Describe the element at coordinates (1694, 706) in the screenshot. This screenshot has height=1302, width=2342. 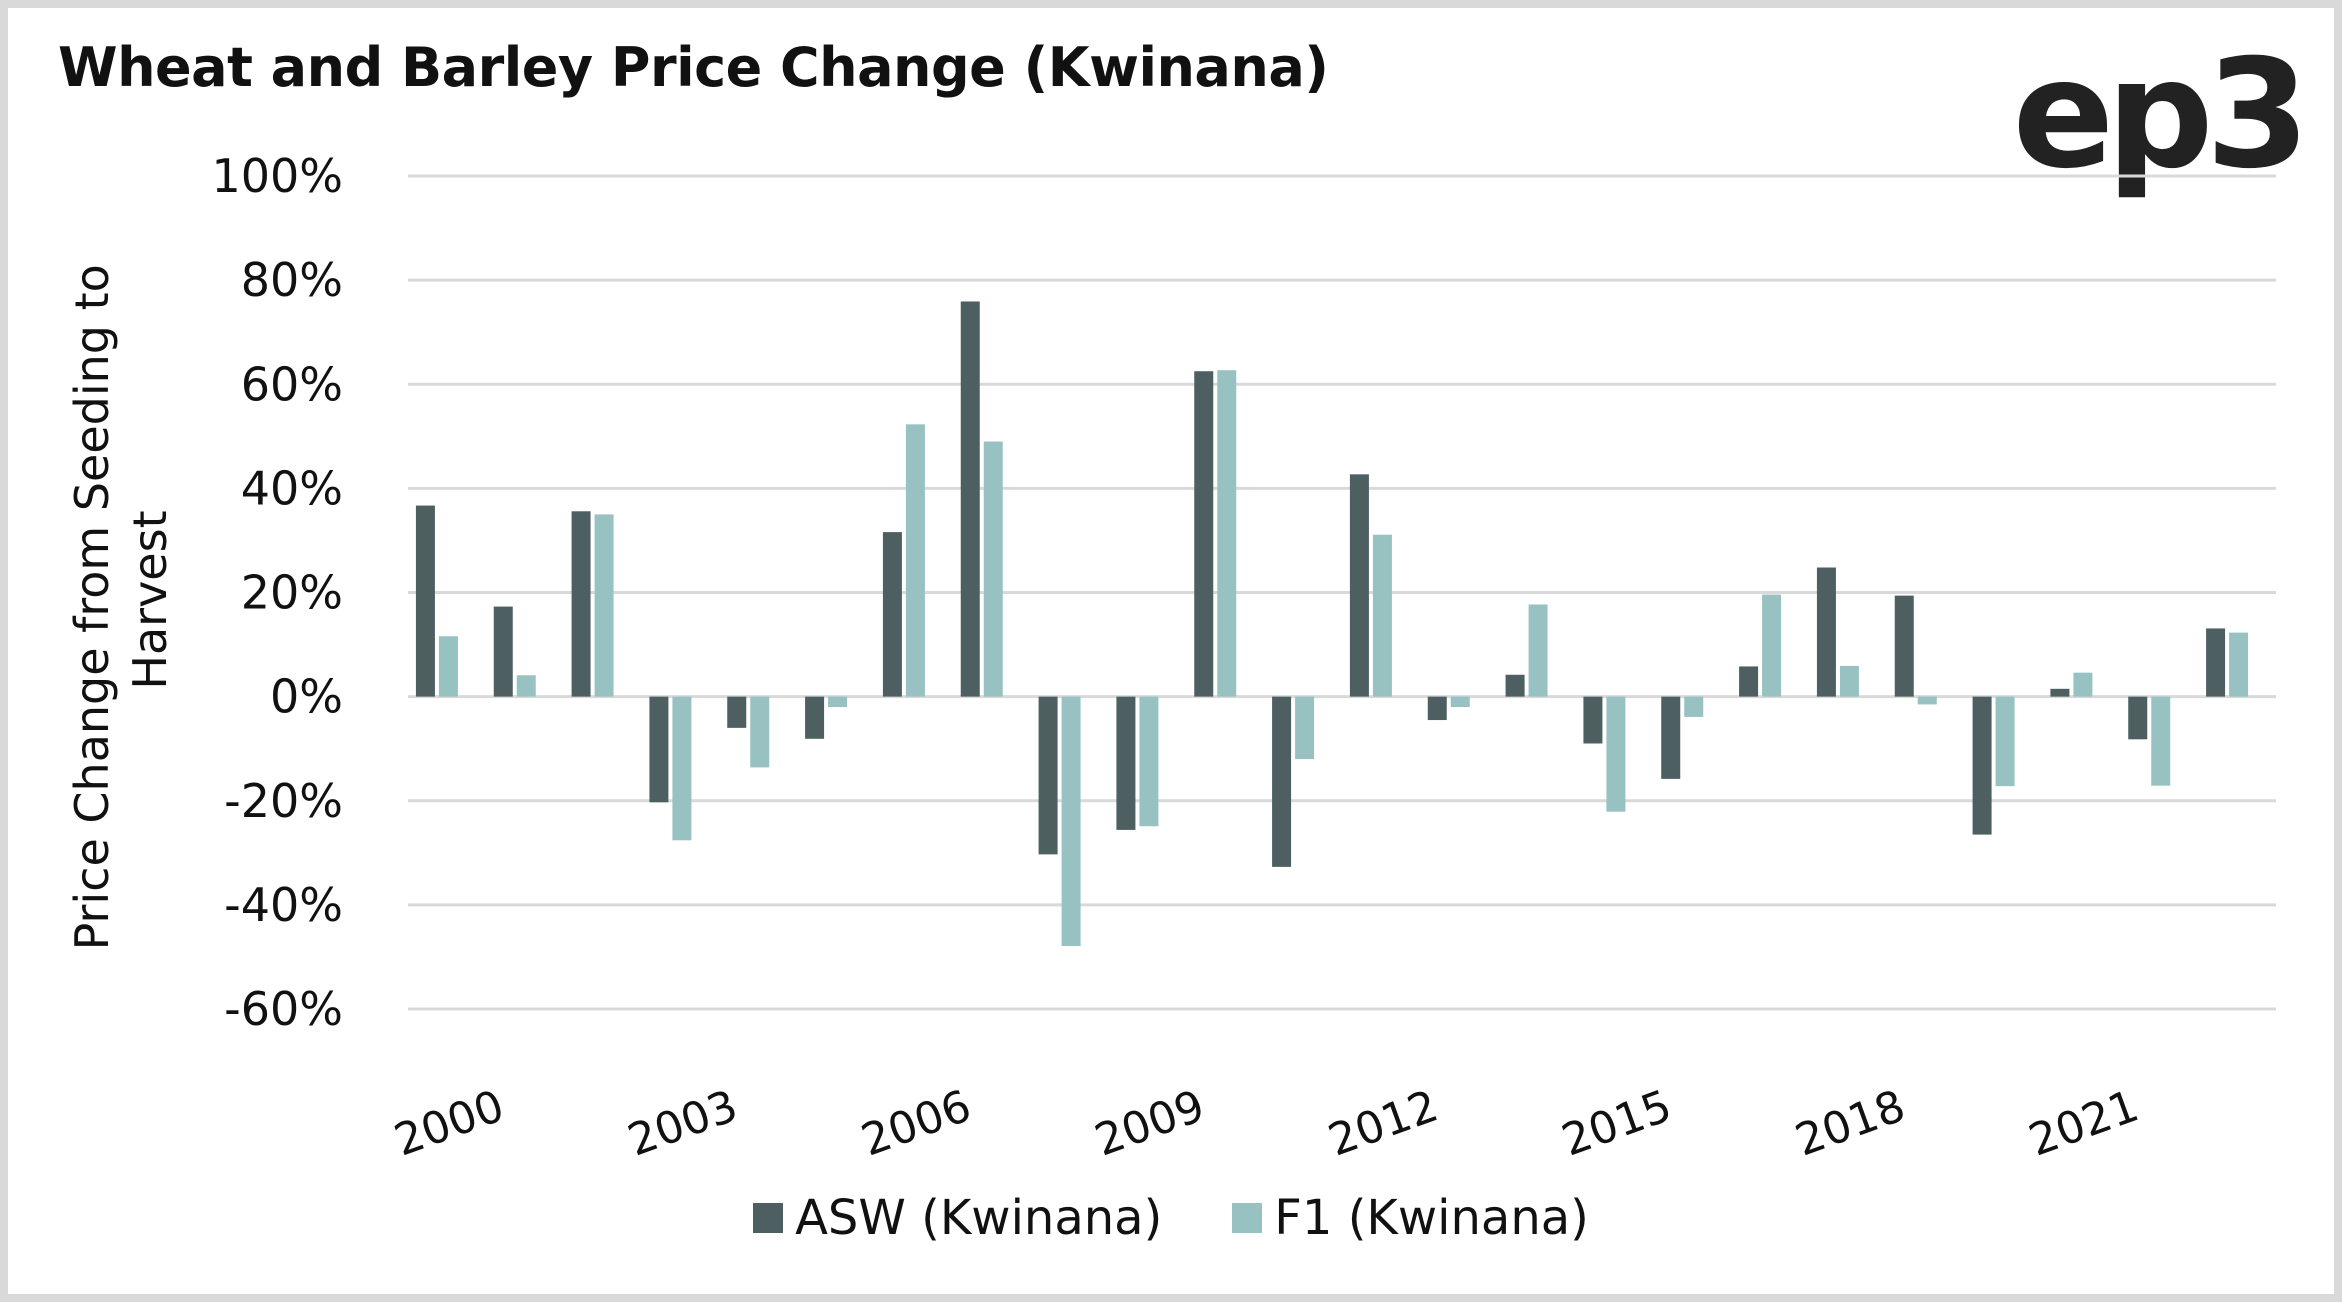
I see `bar-f1-2016` at that location.